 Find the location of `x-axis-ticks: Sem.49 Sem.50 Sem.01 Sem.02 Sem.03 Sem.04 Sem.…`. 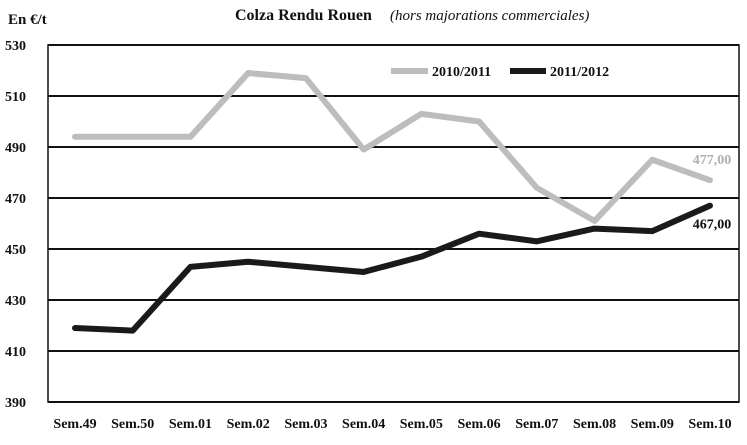

x-axis-ticks: Sem.49 Sem.50 Sem.01 Sem.02 Sem.03 Sem.04 Sem.… is located at coordinates (392, 424).